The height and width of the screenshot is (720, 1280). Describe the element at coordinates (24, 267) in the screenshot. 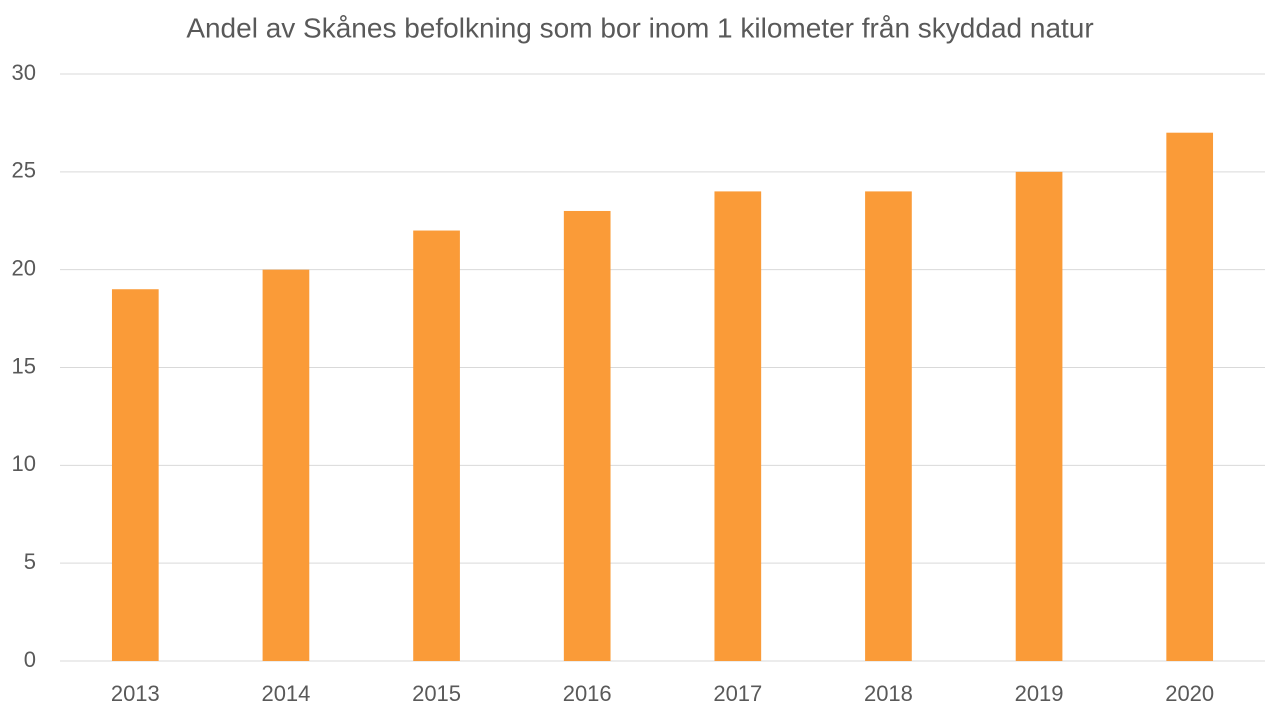

I see `y-tick-label: 20` at that location.